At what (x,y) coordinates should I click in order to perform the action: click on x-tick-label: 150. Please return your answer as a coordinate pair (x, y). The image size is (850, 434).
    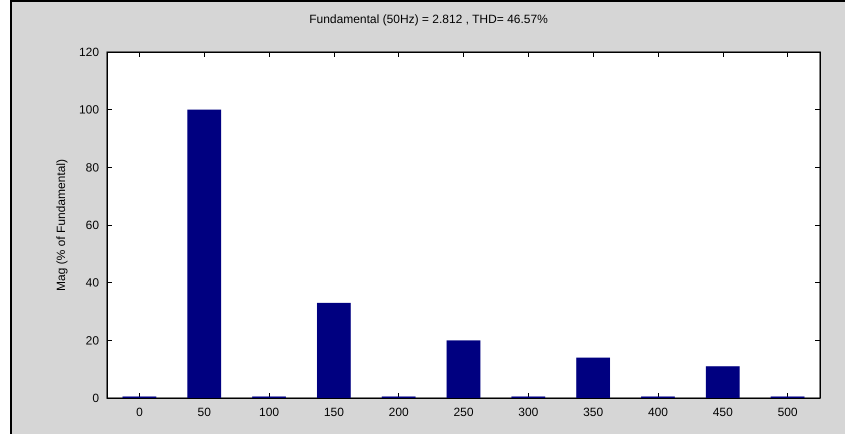
    Looking at the image, I should click on (334, 412).